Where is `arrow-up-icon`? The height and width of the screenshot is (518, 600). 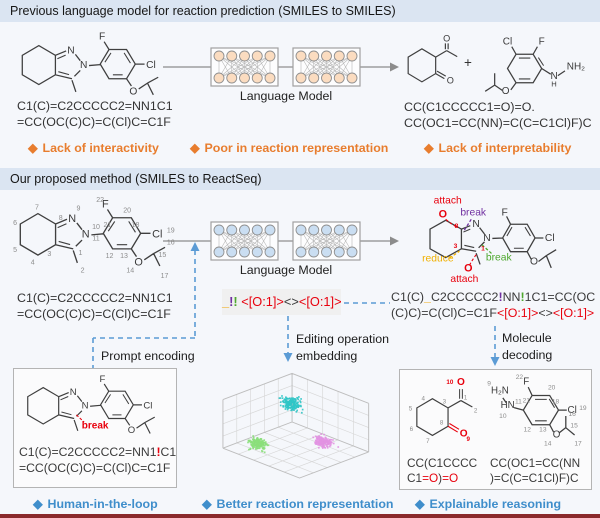
arrow-up-icon is located at coordinates (195, 246).